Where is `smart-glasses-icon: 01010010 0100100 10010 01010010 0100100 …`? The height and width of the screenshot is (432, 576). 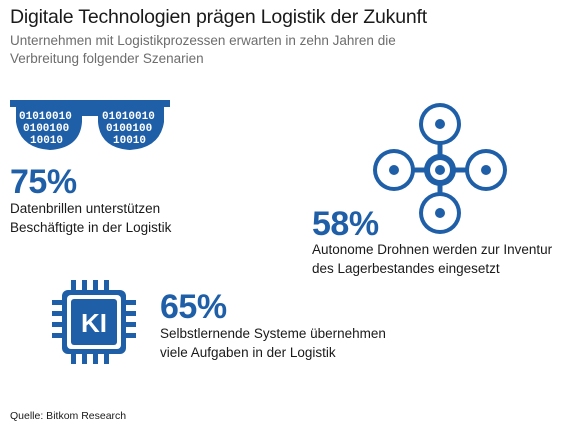 smart-glasses-icon: 01010010 0100100 10010 01010010 0100100 … is located at coordinates (90, 125).